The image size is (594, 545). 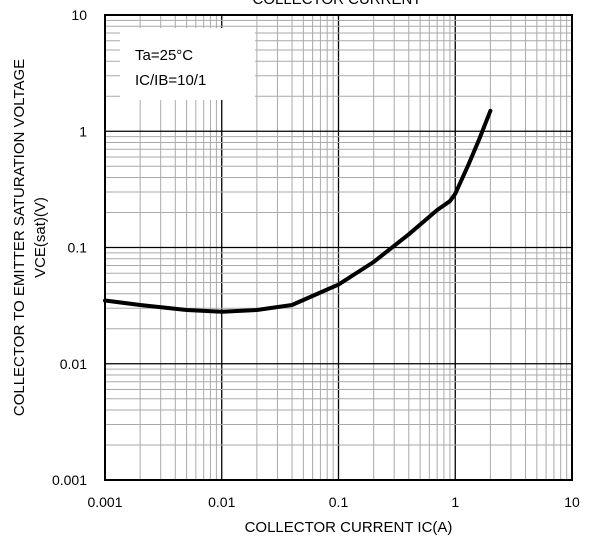 I want to click on annotation-box, so click(x=187, y=64).